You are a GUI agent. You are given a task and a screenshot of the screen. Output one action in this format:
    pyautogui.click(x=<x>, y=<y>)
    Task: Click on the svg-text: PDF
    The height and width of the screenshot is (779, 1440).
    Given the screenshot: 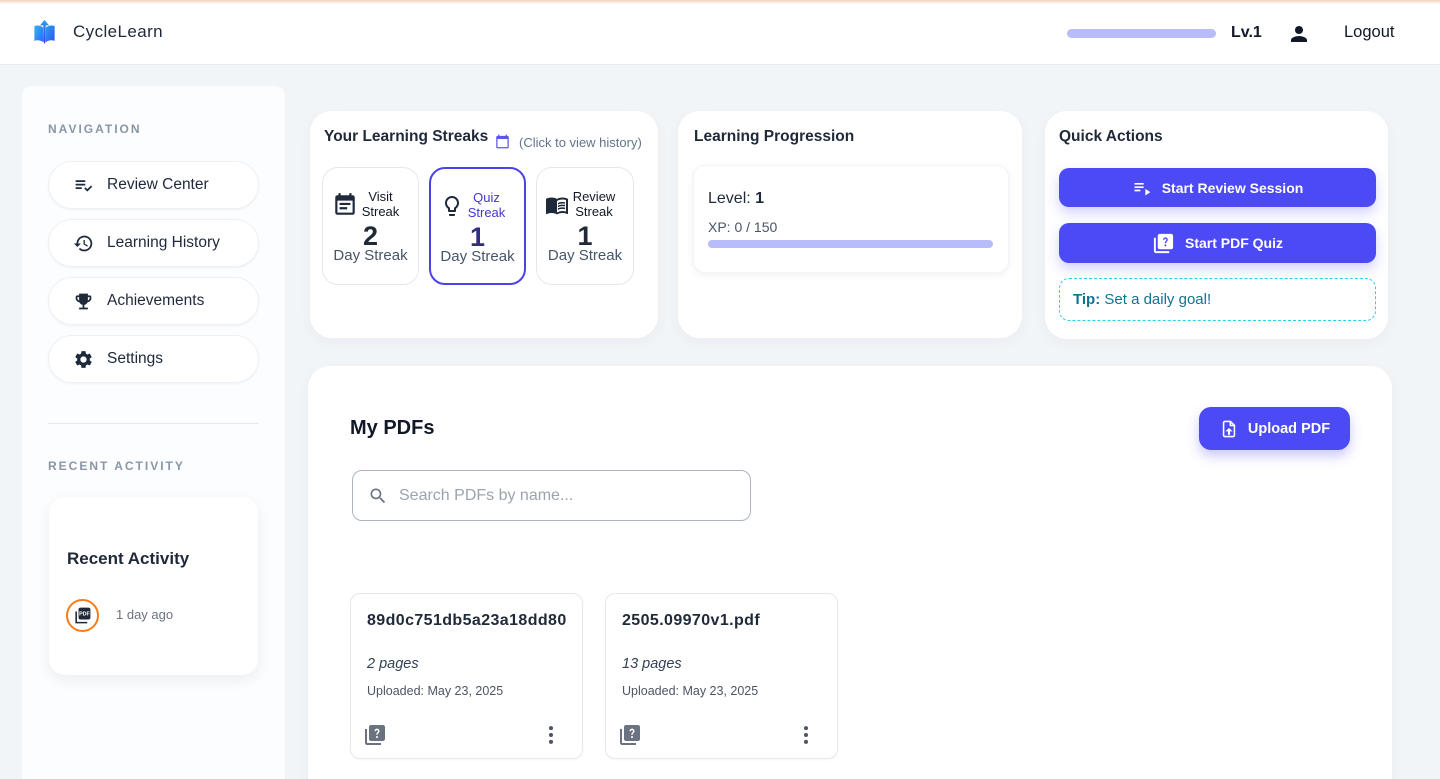 What is the action you would take?
    pyautogui.click(x=84, y=615)
    